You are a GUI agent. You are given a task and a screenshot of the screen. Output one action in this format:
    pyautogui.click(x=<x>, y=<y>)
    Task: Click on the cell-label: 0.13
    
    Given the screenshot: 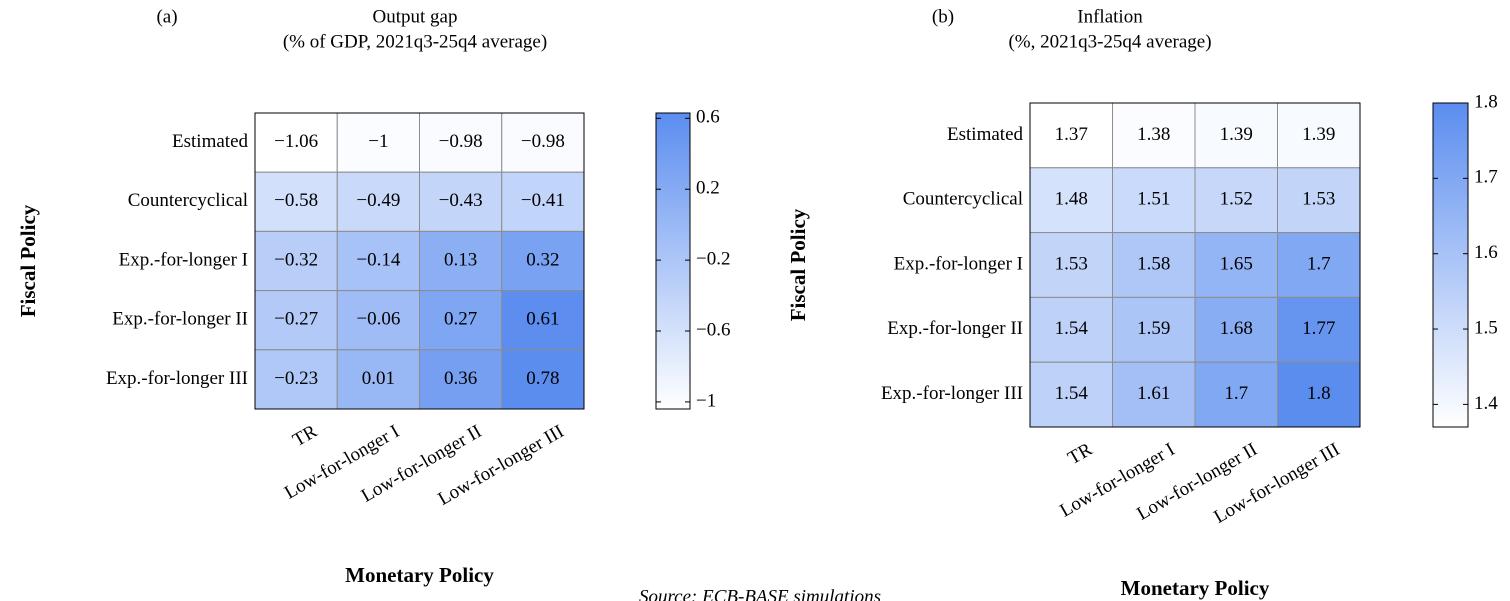 What is the action you would take?
    pyautogui.click(x=460, y=259)
    